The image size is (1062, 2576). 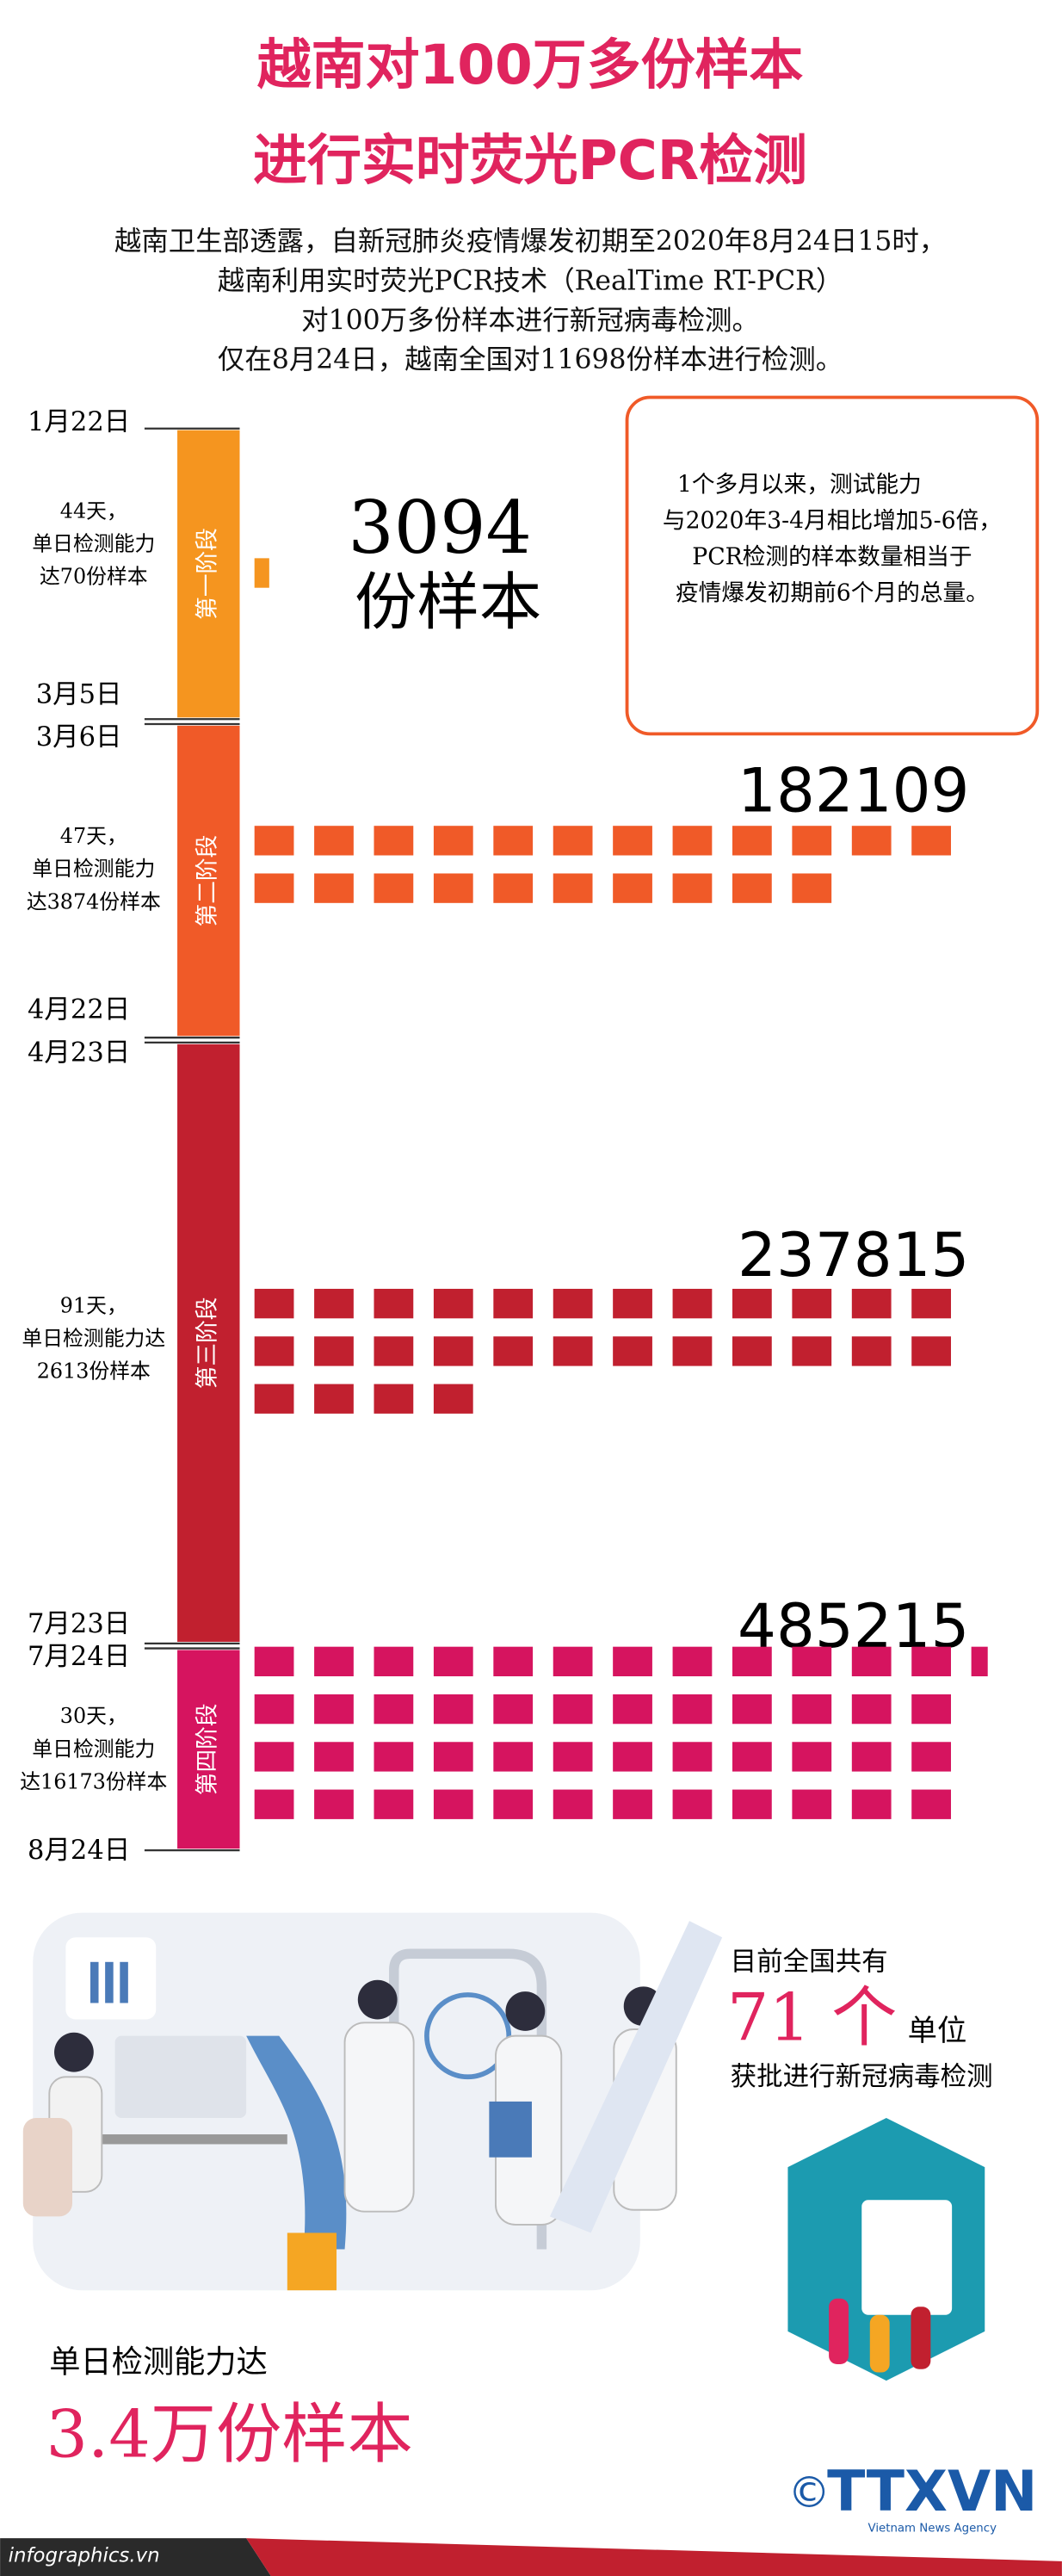 I want to click on date-label: 7月23日, so click(x=79, y=1624).